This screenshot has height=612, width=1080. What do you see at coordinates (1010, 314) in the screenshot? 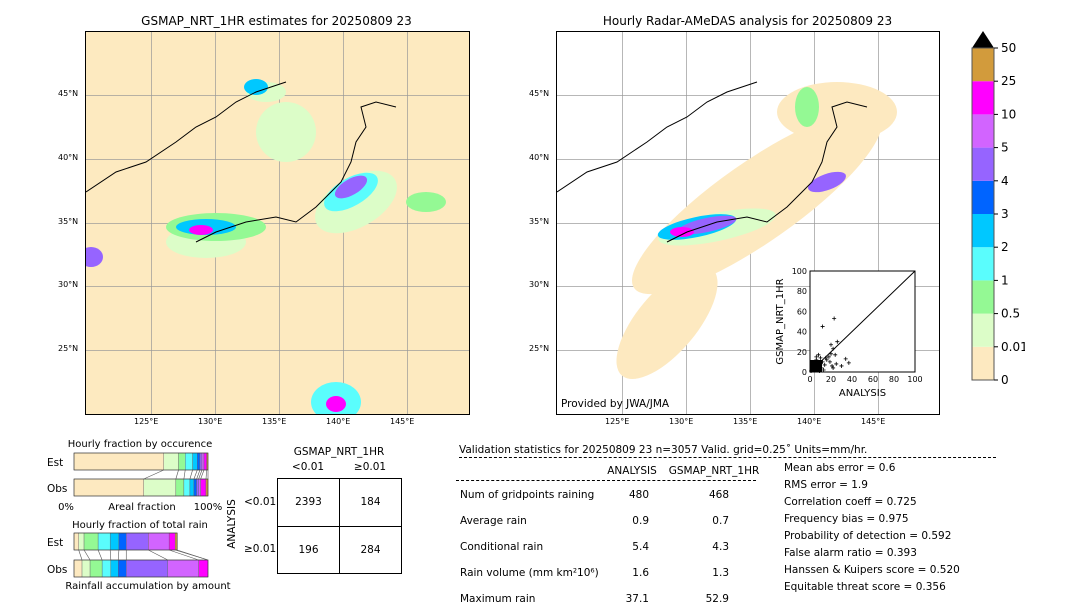
I see `colorbar-tick-label: 0.5` at bounding box center [1010, 314].